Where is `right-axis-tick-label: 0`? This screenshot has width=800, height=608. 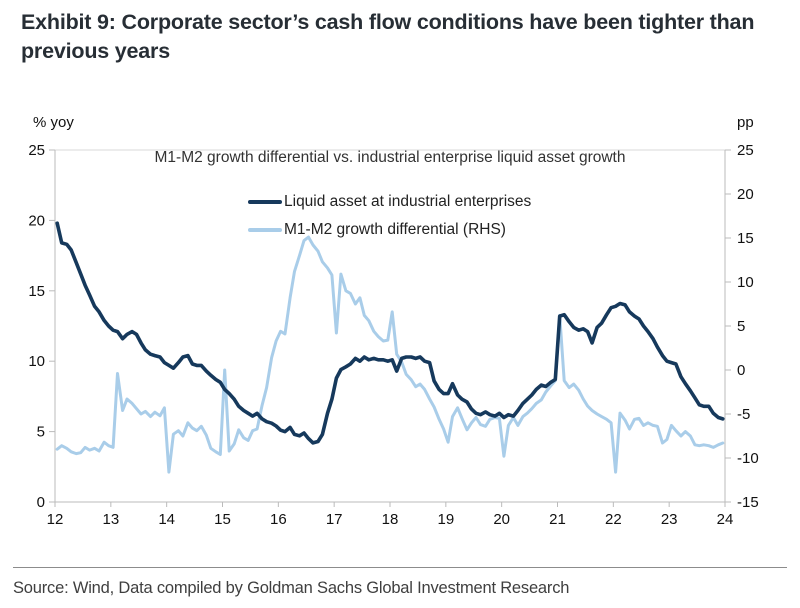 right-axis-tick-label: 0 is located at coordinates (741, 370).